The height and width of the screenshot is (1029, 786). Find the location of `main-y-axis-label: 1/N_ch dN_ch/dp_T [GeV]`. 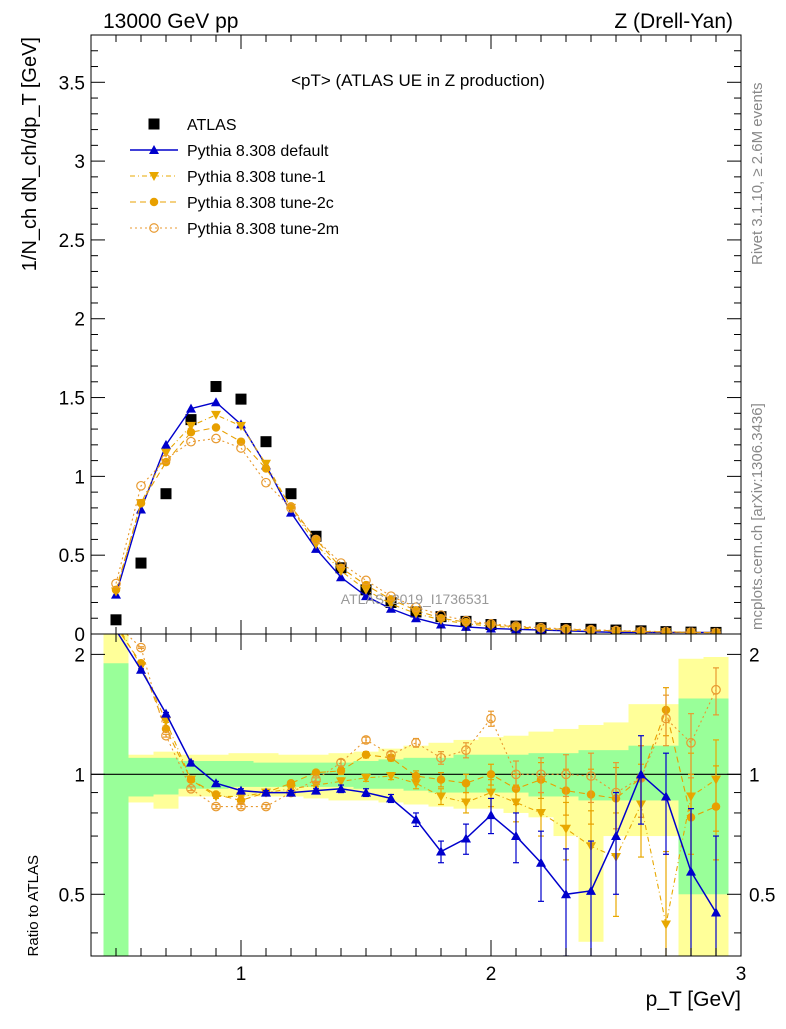

main-y-axis-label: 1/N_ch dN_ch/dp_T [GeV] is located at coordinates (30, 154).